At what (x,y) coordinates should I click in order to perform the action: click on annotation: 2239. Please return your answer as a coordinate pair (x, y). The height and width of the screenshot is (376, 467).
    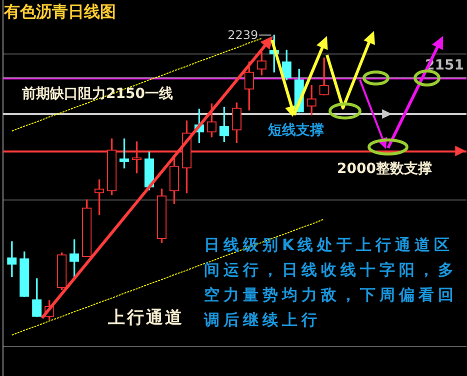
    Looking at the image, I should click on (243, 35).